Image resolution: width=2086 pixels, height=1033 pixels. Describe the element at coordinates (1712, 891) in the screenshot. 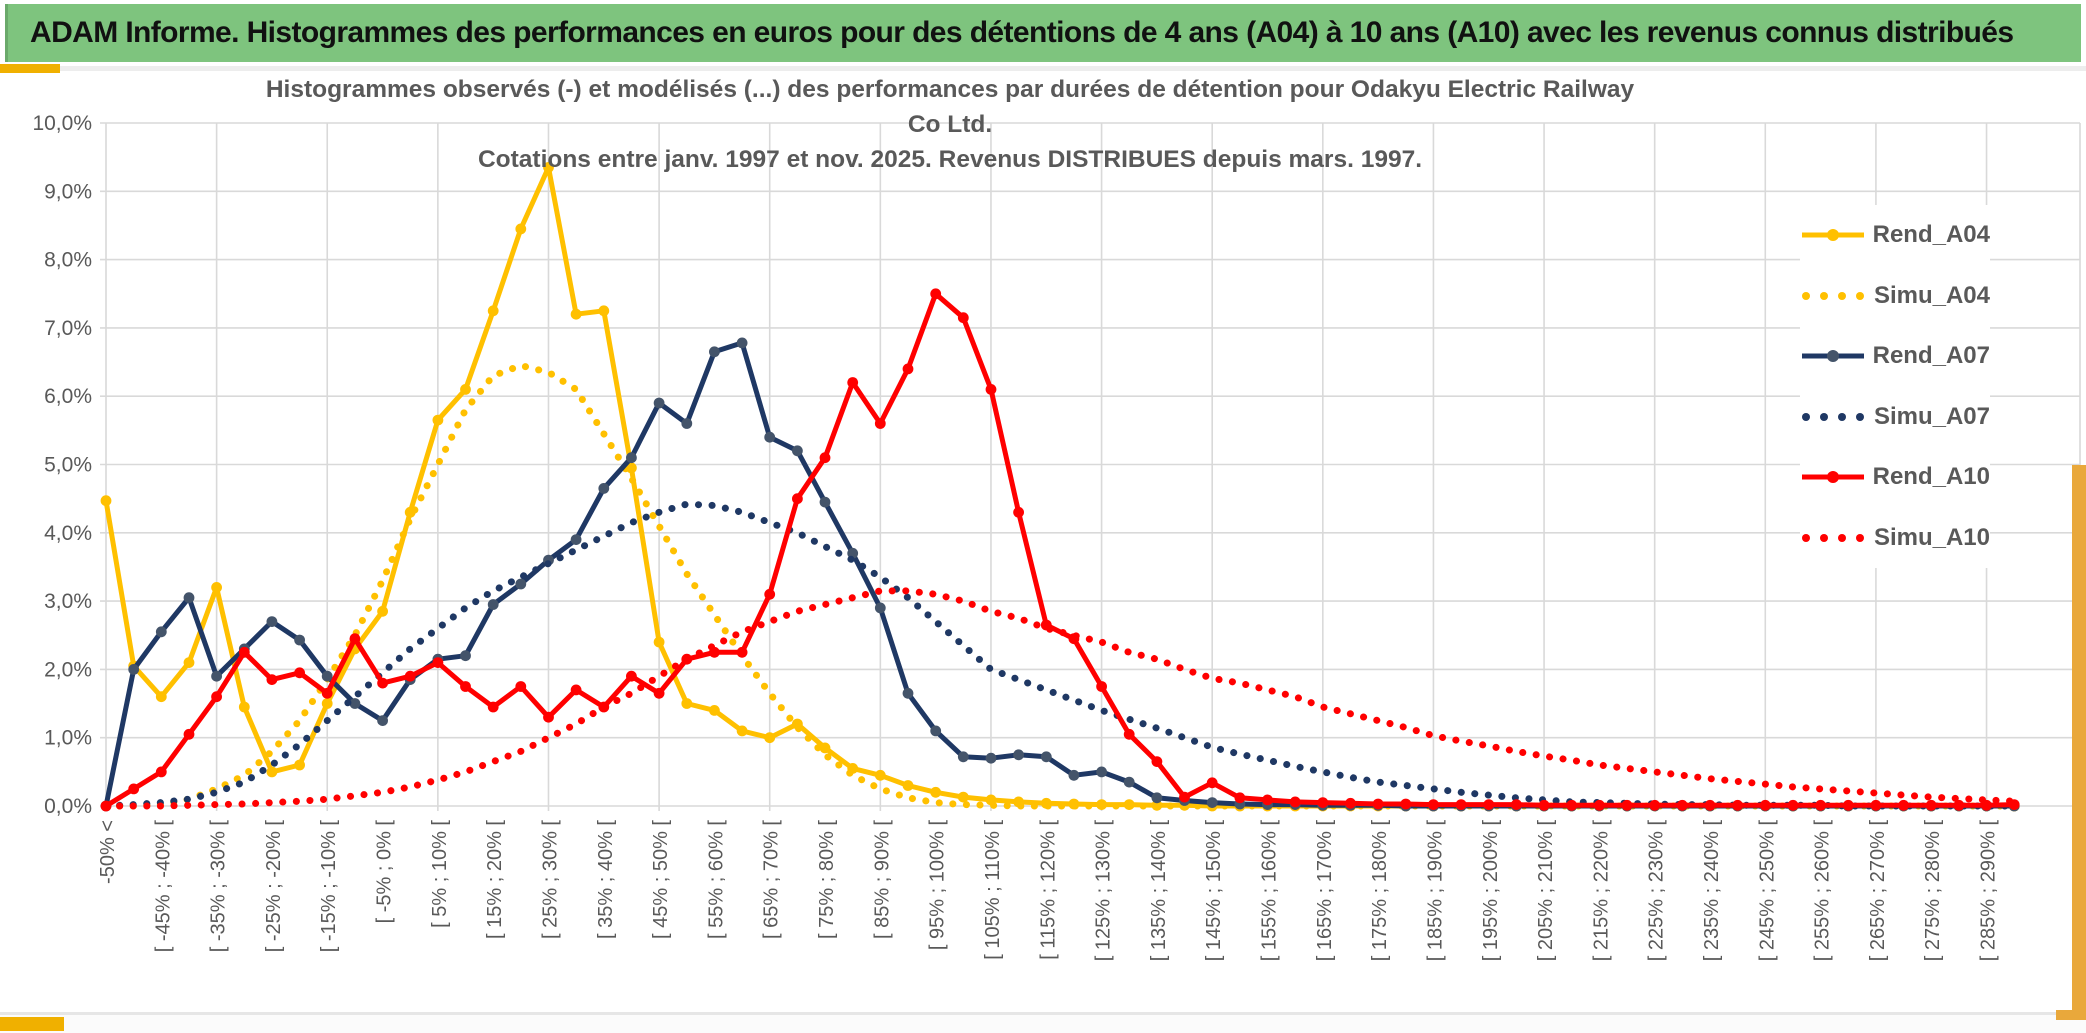

I see `x-tick-label: [ 235% ; 240% [` at that location.